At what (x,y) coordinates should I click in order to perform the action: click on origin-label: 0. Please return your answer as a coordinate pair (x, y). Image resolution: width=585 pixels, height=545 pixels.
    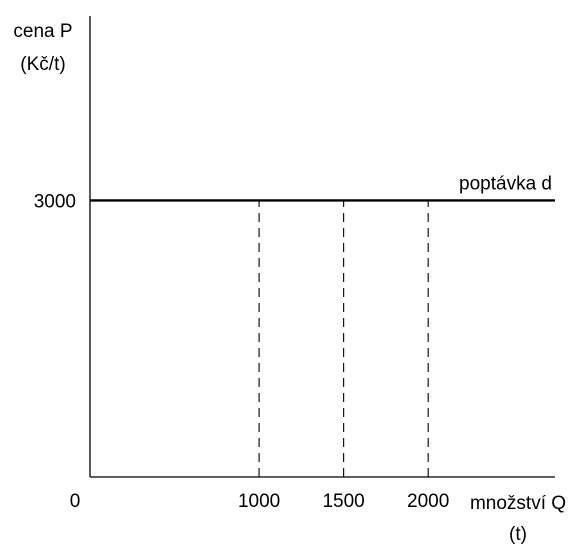
    Looking at the image, I should click on (75, 501).